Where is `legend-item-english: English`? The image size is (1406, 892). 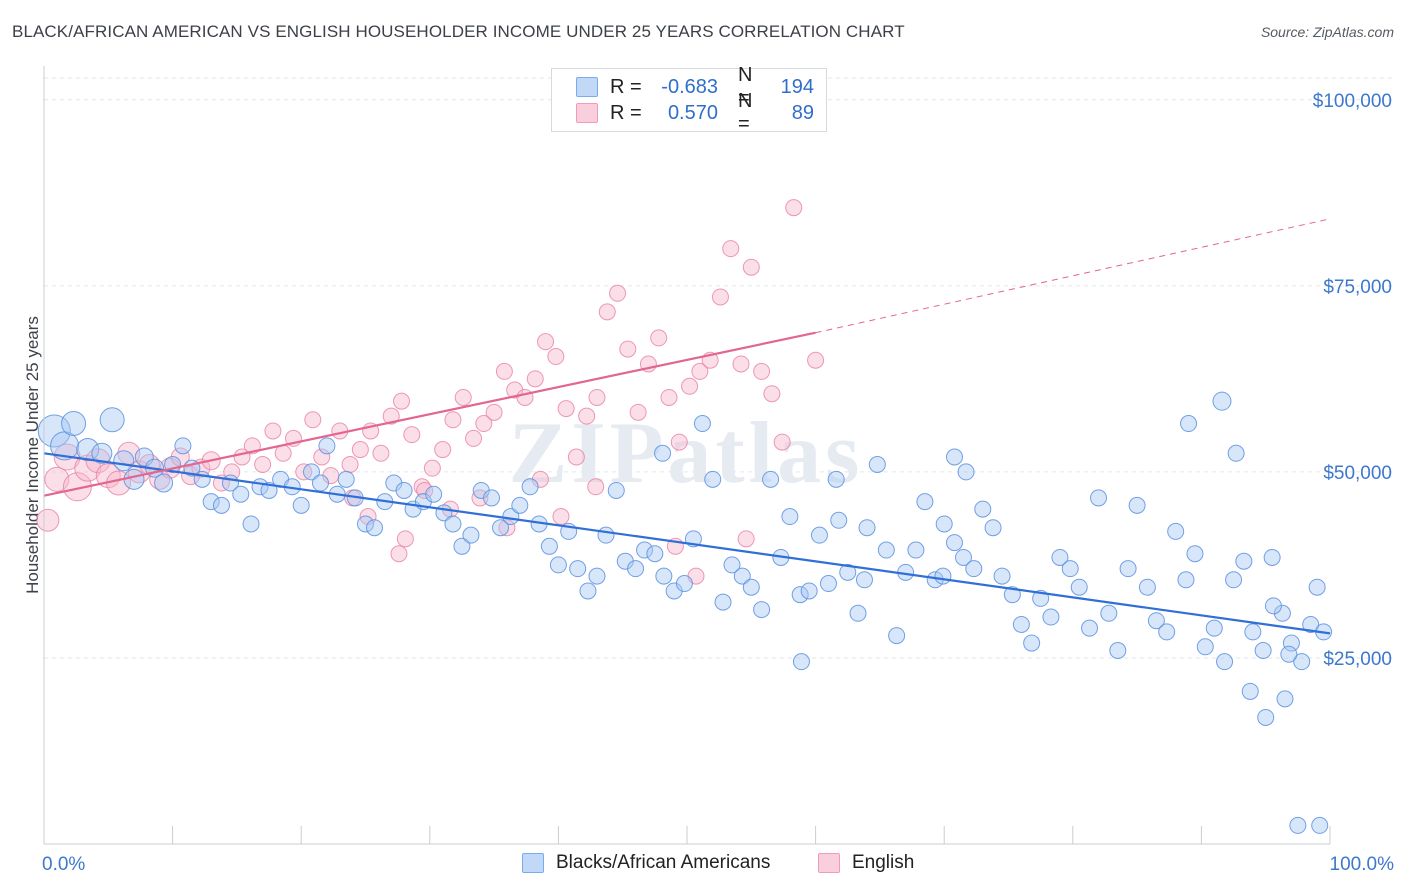 legend-item-english: English is located at coordinates (866, 863).